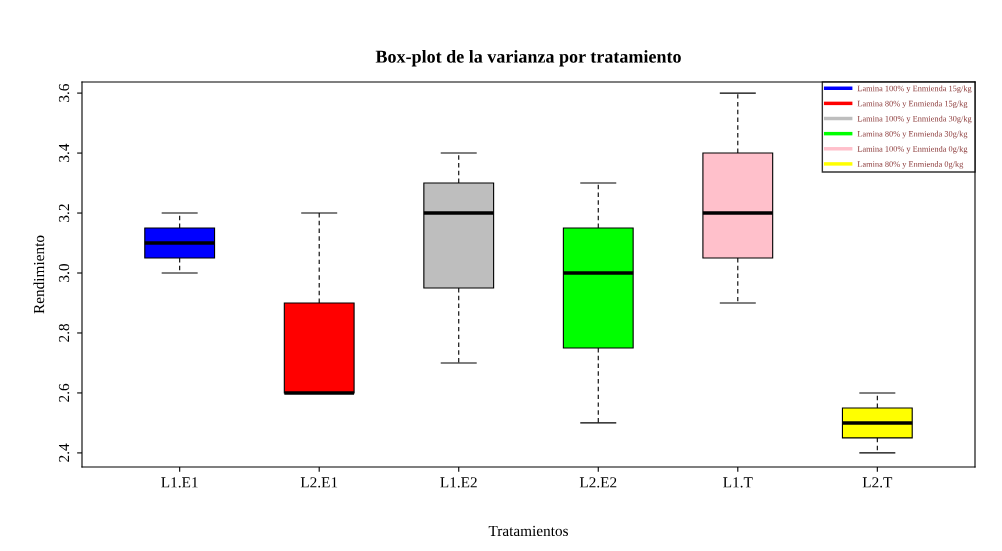 This screenshot has width=1002, height=551. I want to click on chart-title: Box-plot de la varianza por tratamiento, so click(528, 58).